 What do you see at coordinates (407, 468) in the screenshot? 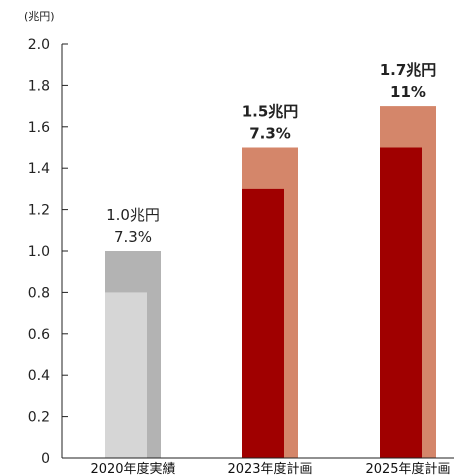
I see `category-label: 2025年度計画` at bounding box center [407, 468].